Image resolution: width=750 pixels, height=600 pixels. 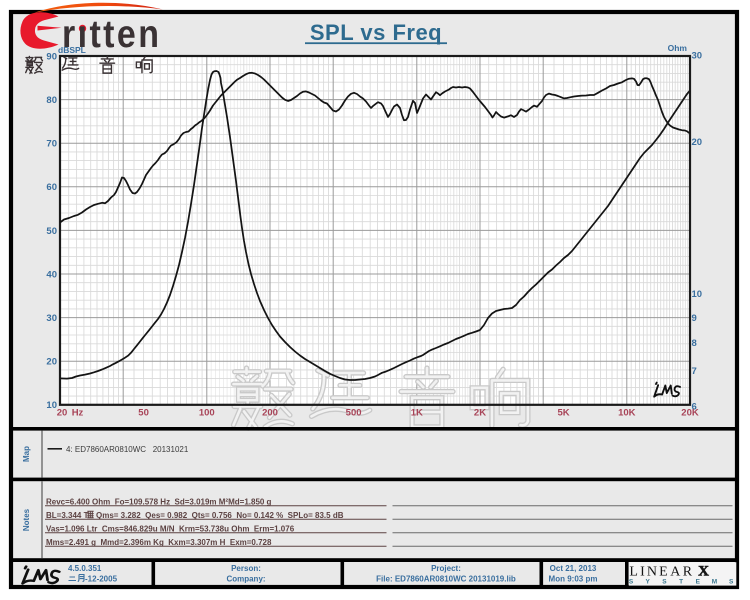 What do you see at coordinates (690, 413) in the screenshot?
I see `svg-text: 20K` at bounding box center [690, 413].